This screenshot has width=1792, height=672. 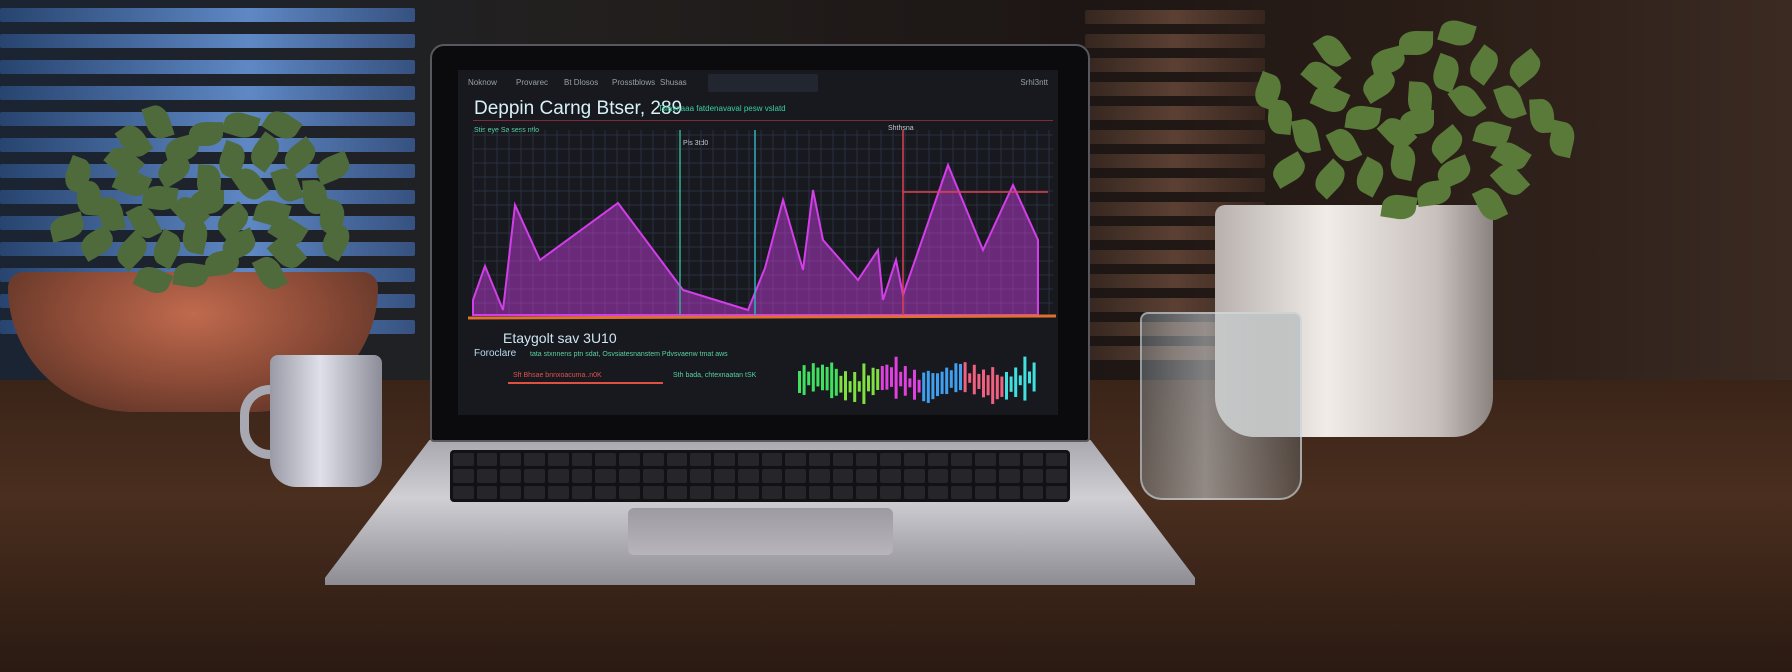 I want to click on page-title: Deppin Carng Btser, 289, so click(x=578, y=108).